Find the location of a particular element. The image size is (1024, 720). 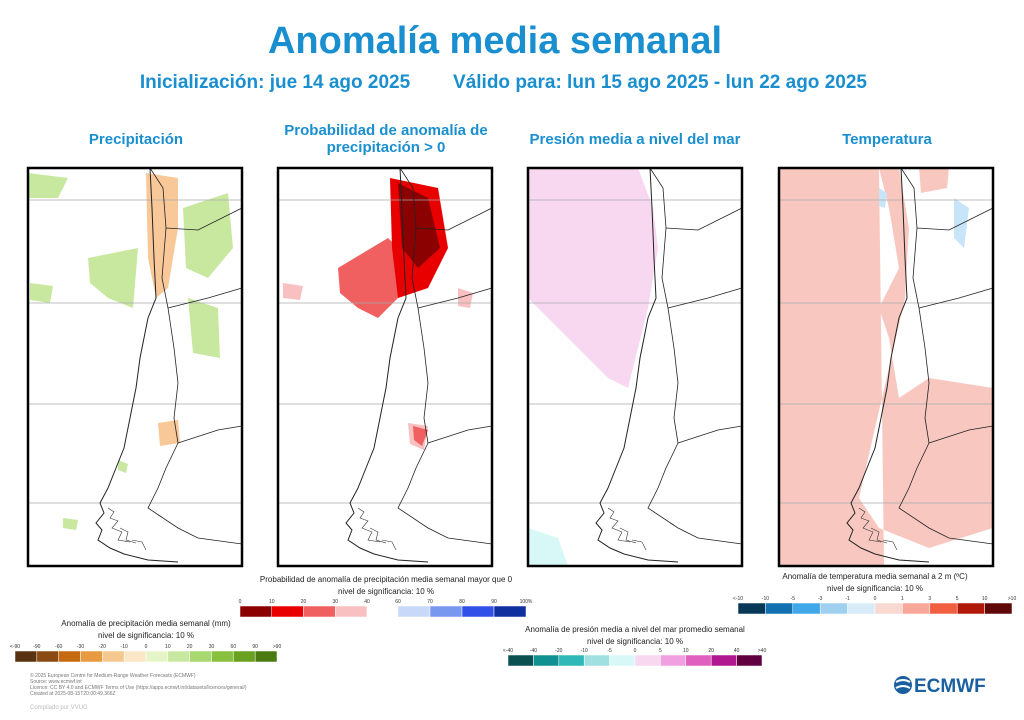

panel-title: Precipitación is located at coordinates (136, 139).